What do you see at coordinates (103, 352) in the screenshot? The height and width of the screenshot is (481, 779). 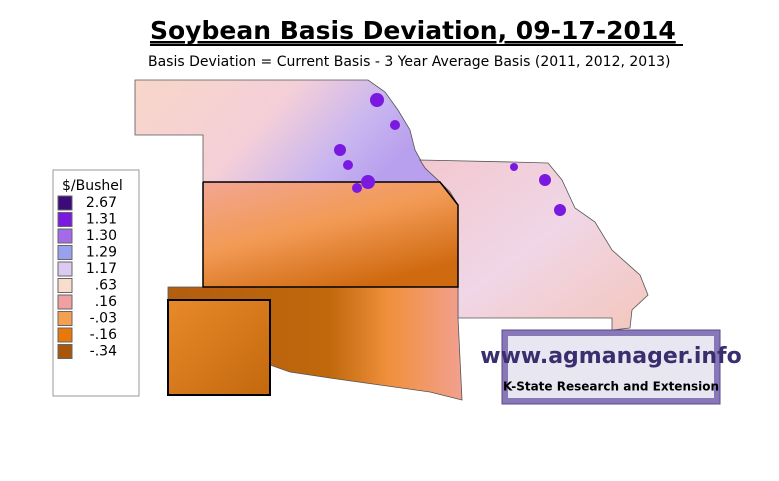 I see `legend-label: -.34` at bounding box center [103, 352].